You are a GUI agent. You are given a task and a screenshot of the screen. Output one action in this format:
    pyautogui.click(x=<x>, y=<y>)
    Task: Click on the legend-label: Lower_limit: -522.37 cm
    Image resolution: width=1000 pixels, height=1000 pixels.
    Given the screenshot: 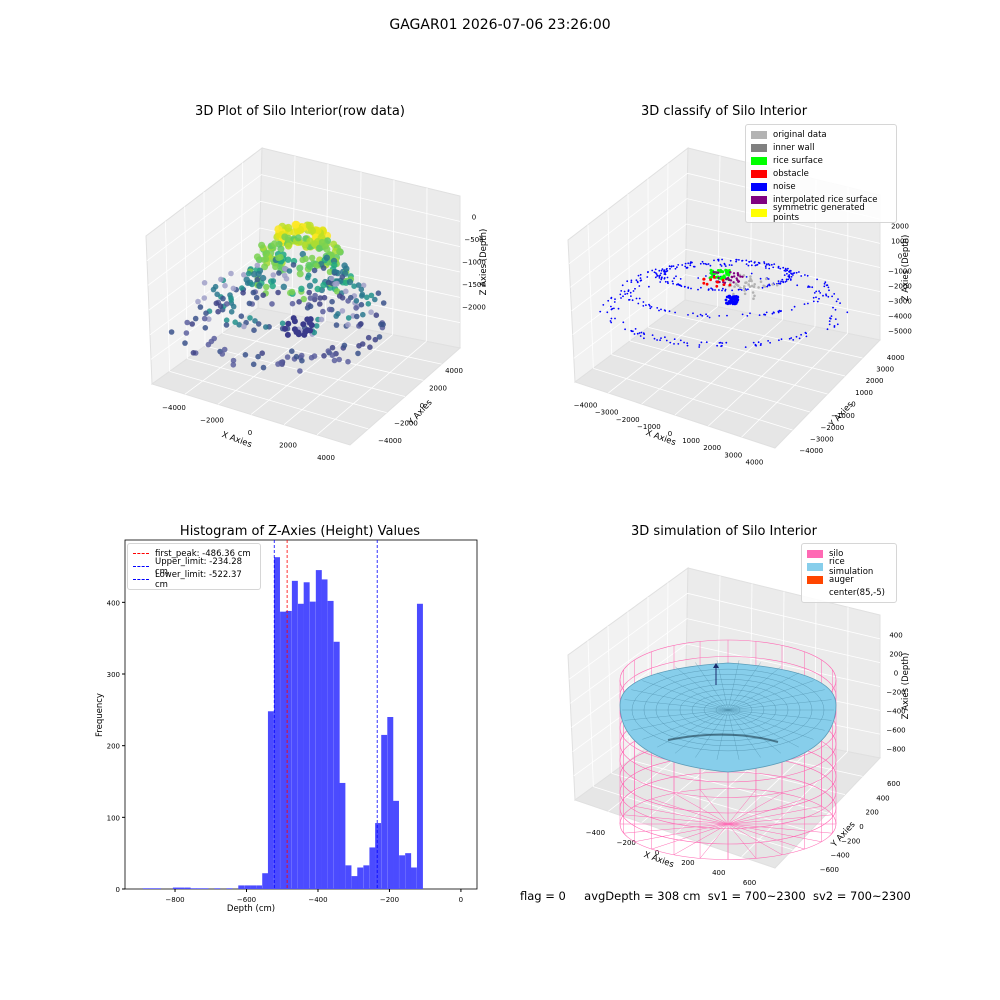 What is the action you would take?
    pyautogui.click(x=198, y=579)
    